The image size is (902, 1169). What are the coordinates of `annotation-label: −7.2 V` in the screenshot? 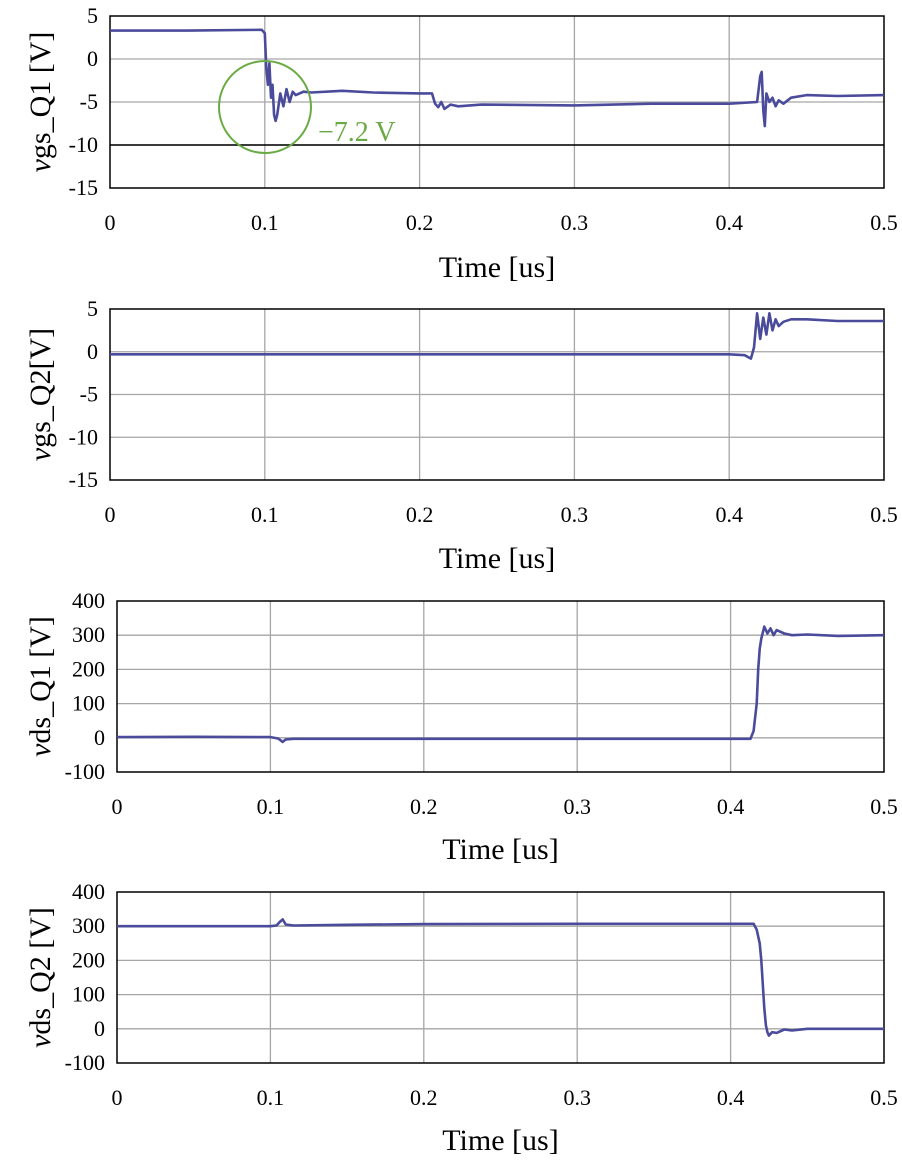 It's located at (357, 132).